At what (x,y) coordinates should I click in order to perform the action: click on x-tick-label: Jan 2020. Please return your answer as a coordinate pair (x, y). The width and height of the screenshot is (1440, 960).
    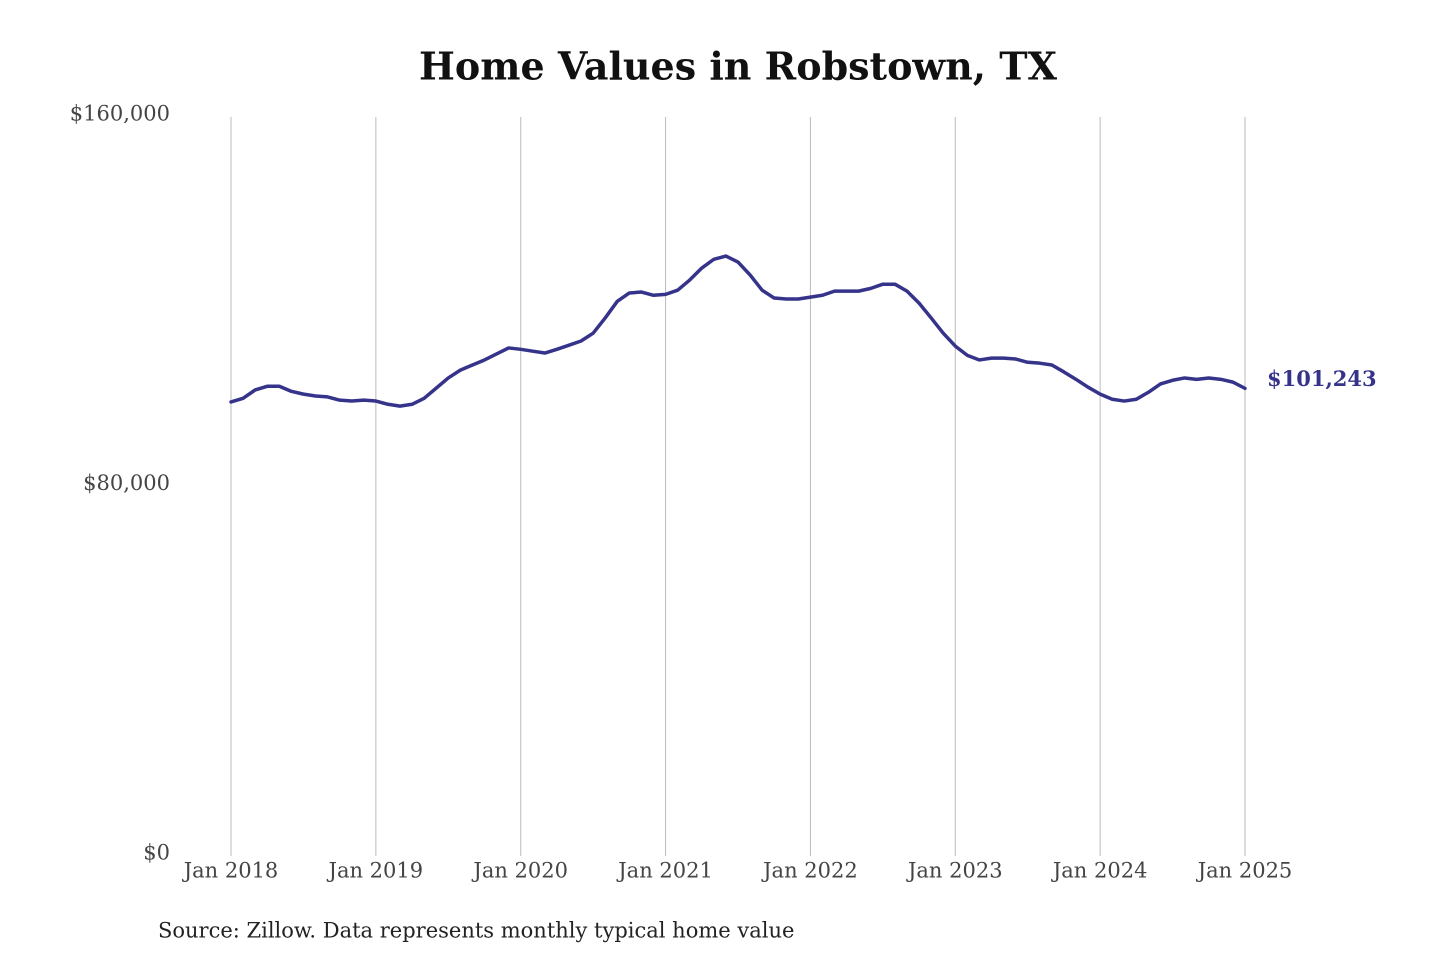
    Looking at the image, I should click on (519, 871).